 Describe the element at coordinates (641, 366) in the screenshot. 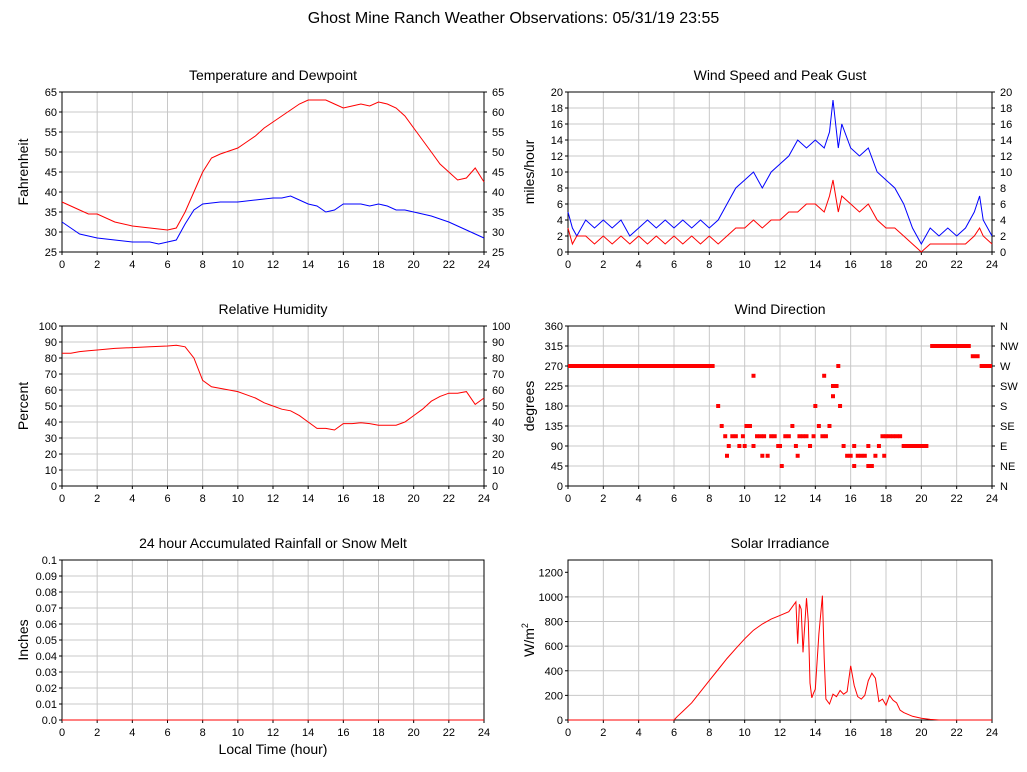

I see `wind-direction-point-run` at that location.